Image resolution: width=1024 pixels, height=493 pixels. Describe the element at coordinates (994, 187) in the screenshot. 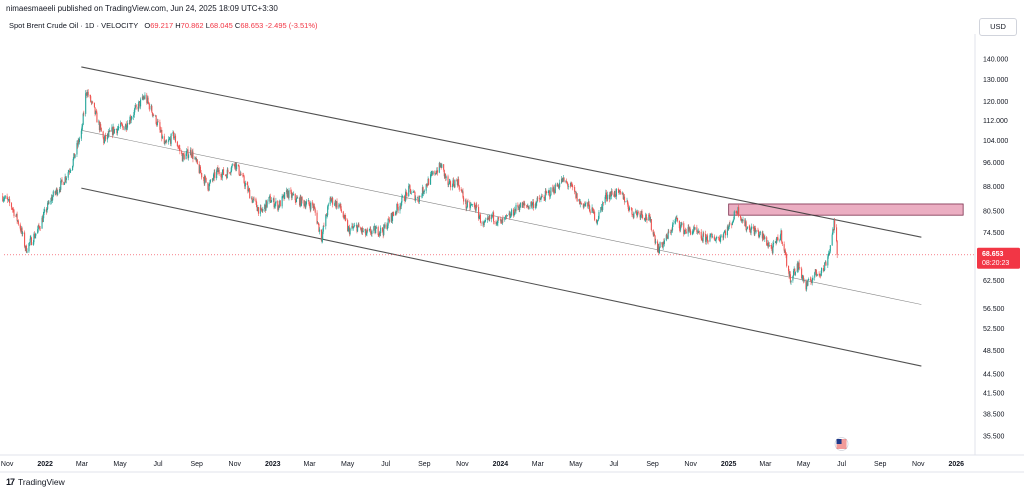

I see `y-tick-label: 88.000` at that location.